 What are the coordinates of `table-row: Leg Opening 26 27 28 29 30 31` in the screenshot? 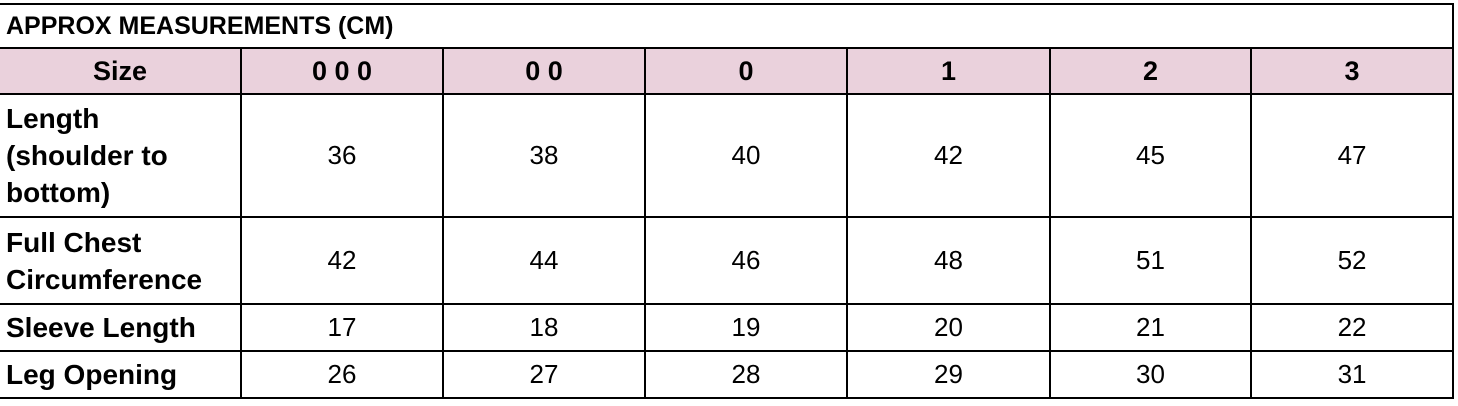 It's located at (727, 374).